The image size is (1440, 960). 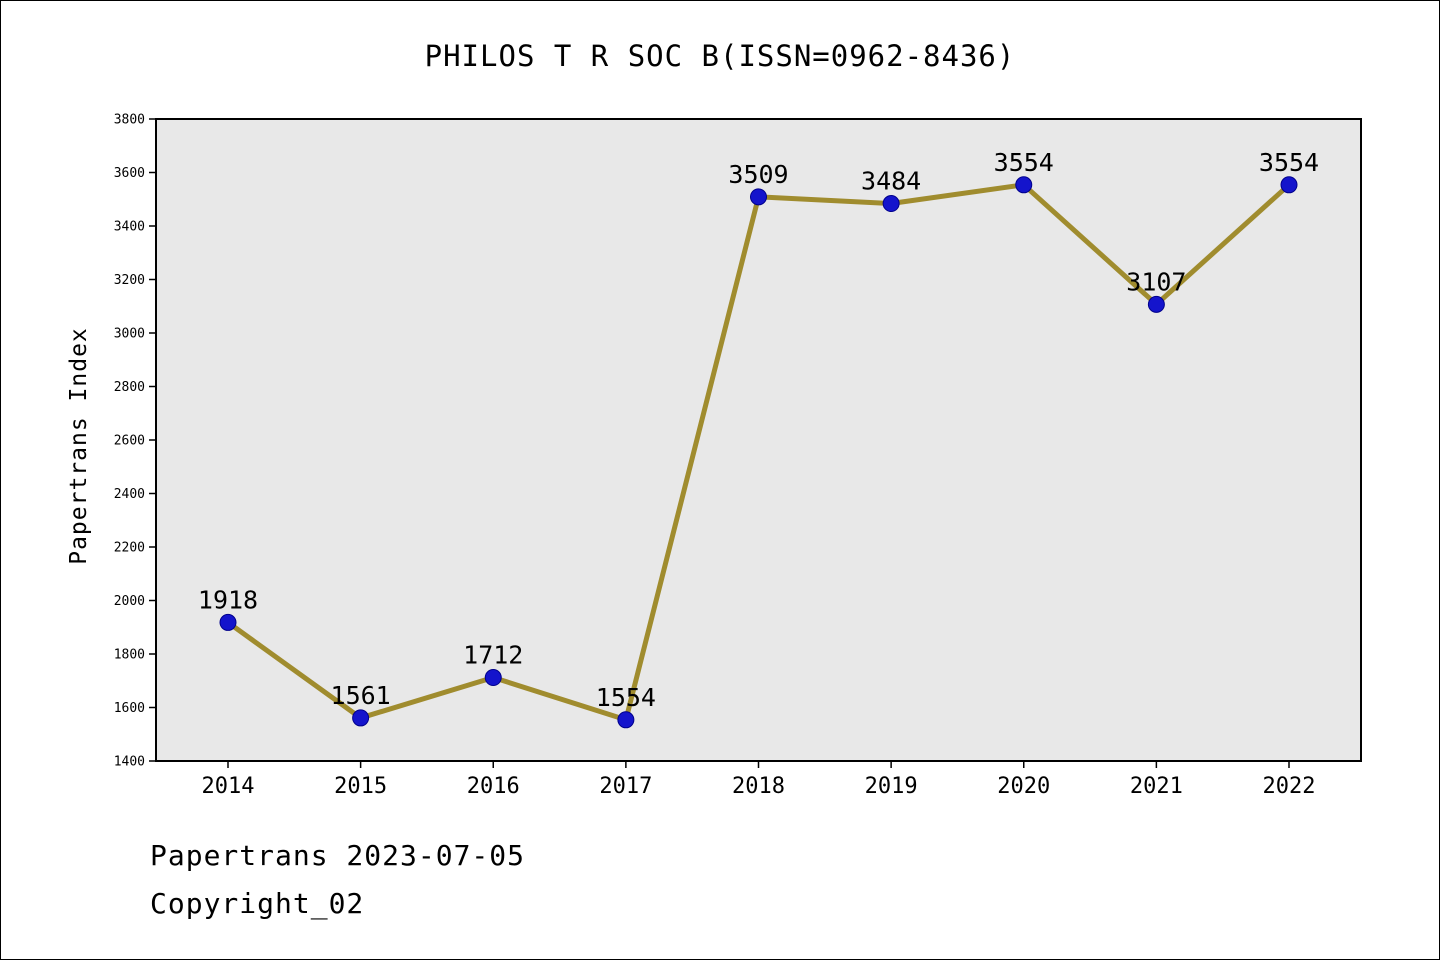 I want to click on x-tick-label: 2020, so click(x=1023, y=786).